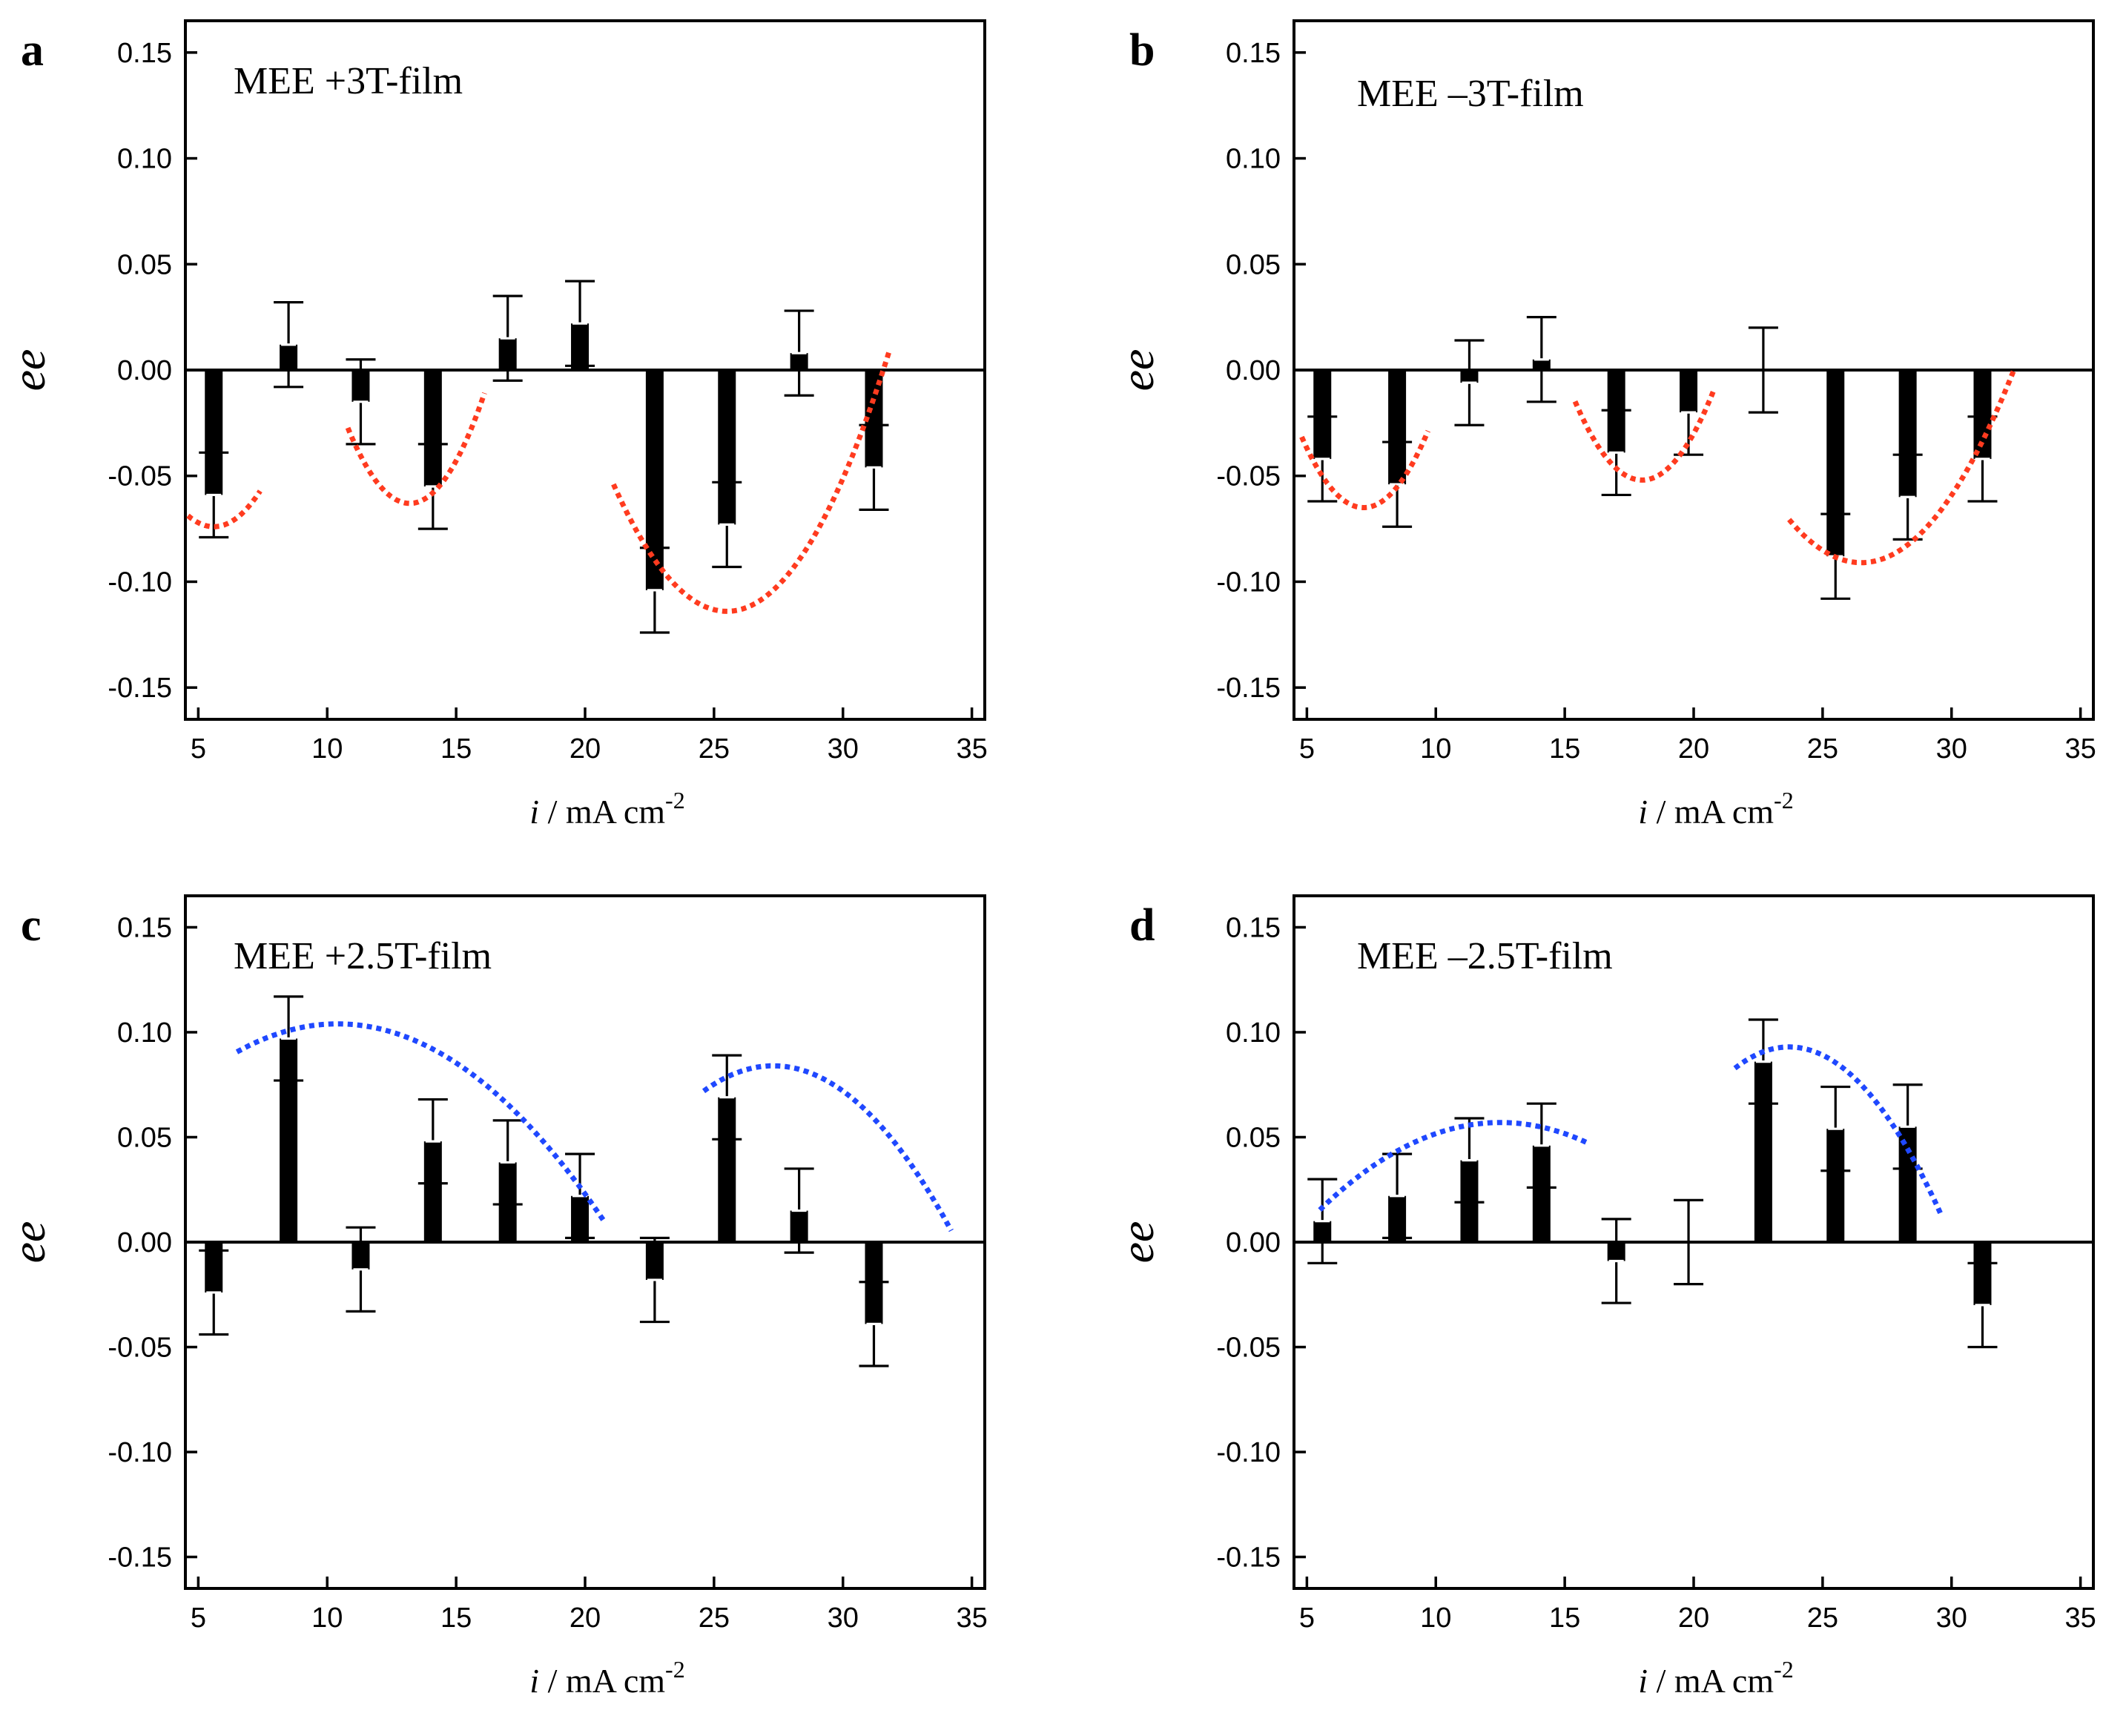 The image size is (2126, 1736). What do you see at coordinates (1248, 583) in the screenshot?
I see `y-tick-label: -0.10` at bounding box center [1248, 583].